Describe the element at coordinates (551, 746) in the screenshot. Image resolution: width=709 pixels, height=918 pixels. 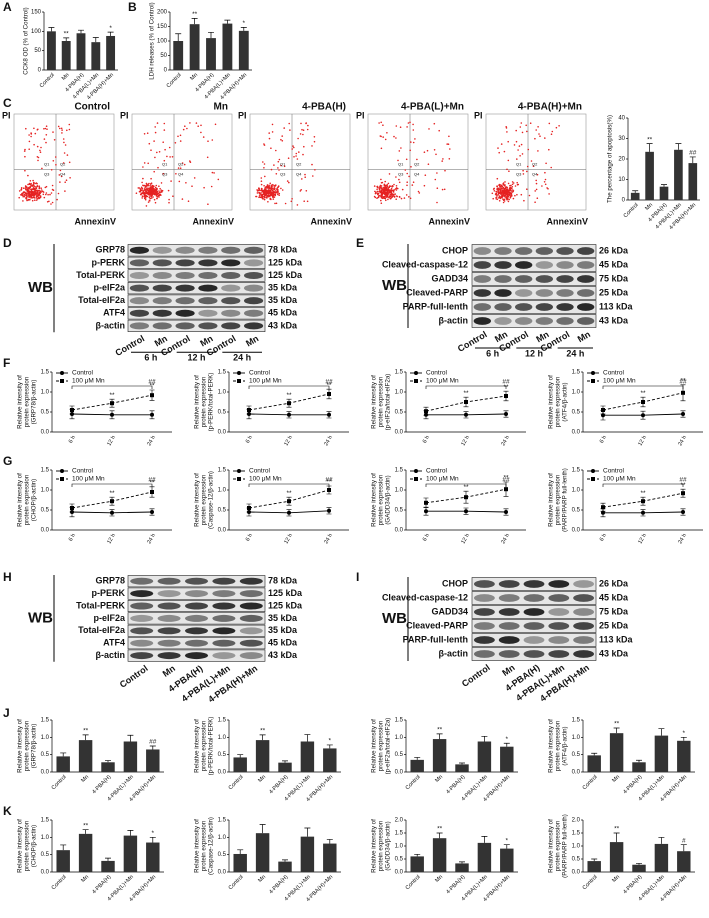
I see `y-axis-label: Relative intensity of` at that location.